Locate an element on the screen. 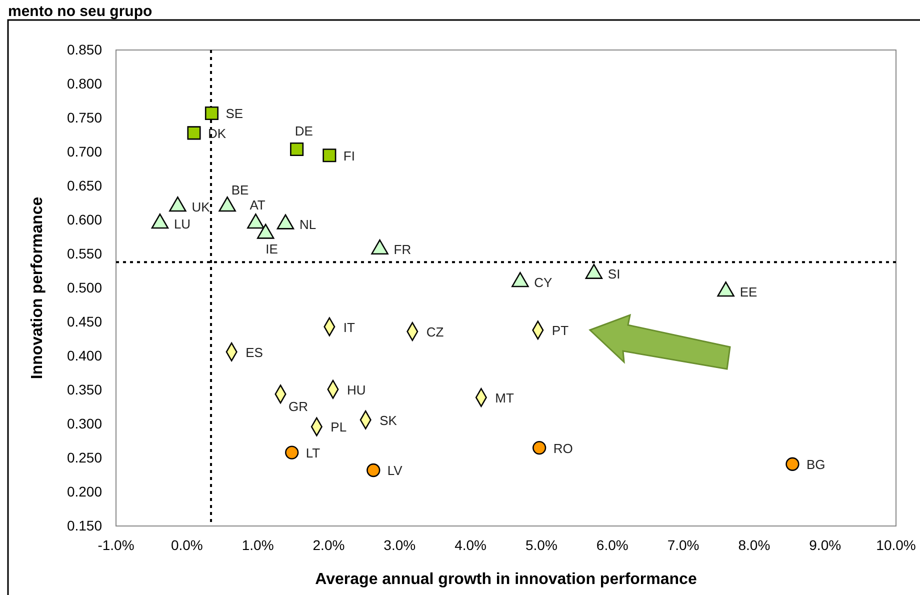  annotation: NL is located at coordinates (307, 224).